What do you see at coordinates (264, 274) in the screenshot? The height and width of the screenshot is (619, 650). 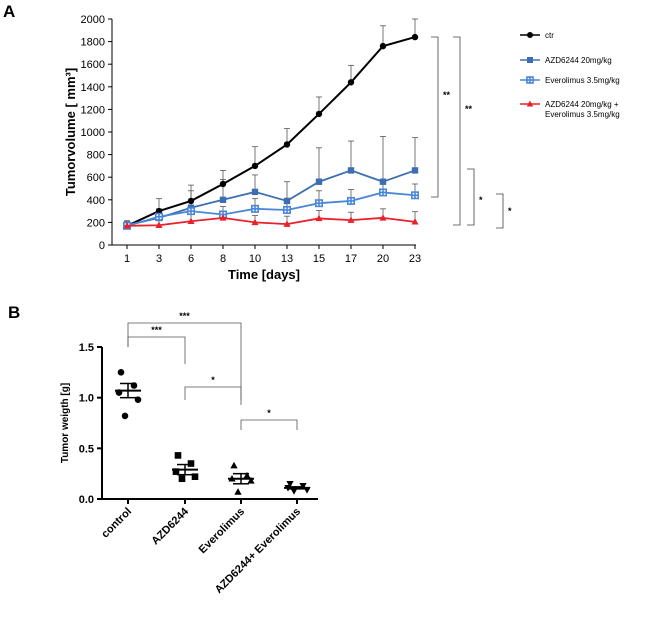 I see `x-axis-title: Time [days]` at bounding box center [264, 274].